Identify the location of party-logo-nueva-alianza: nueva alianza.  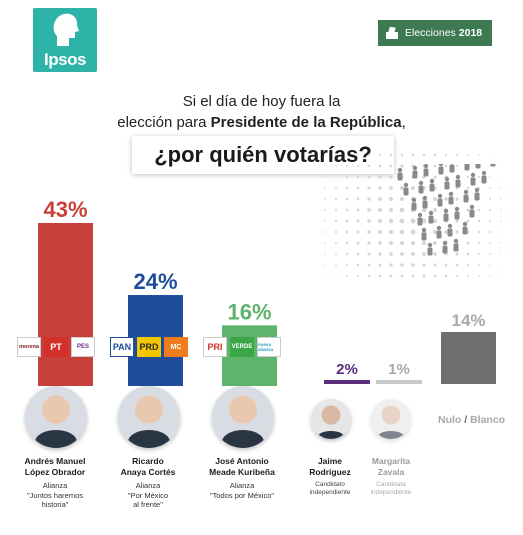
(269, 347).